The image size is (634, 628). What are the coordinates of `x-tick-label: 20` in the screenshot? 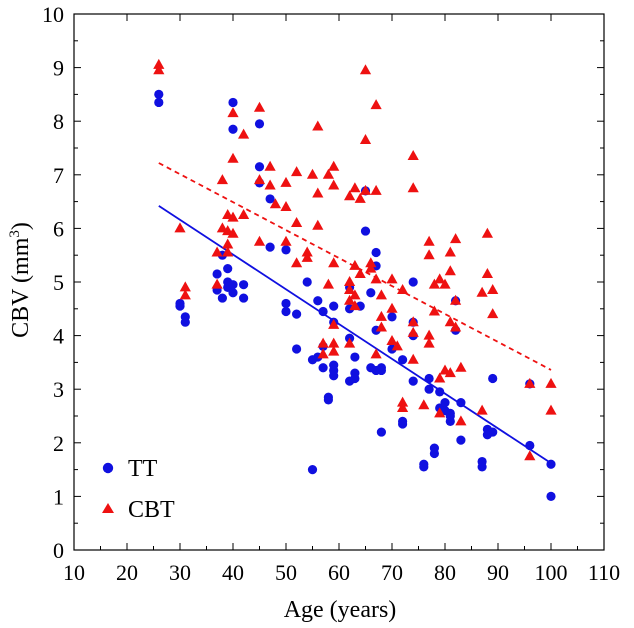 It's located at (127, 572).